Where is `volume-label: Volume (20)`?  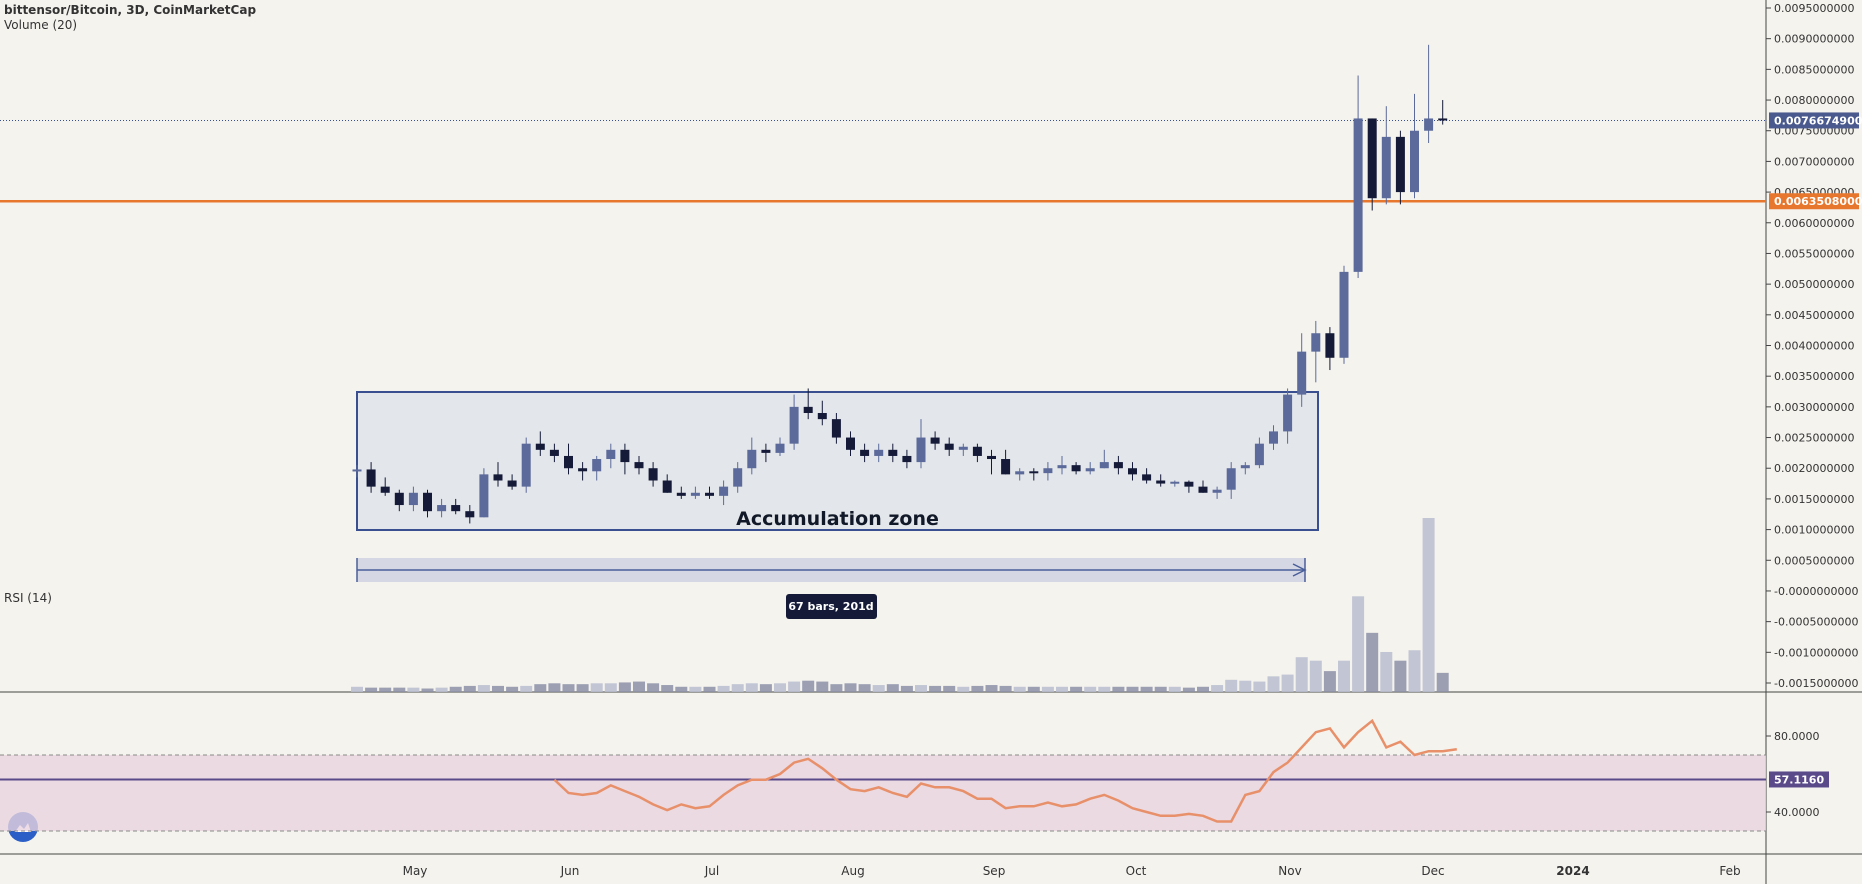 volume-label: Volume (20) is located at coordinates (41, 25).